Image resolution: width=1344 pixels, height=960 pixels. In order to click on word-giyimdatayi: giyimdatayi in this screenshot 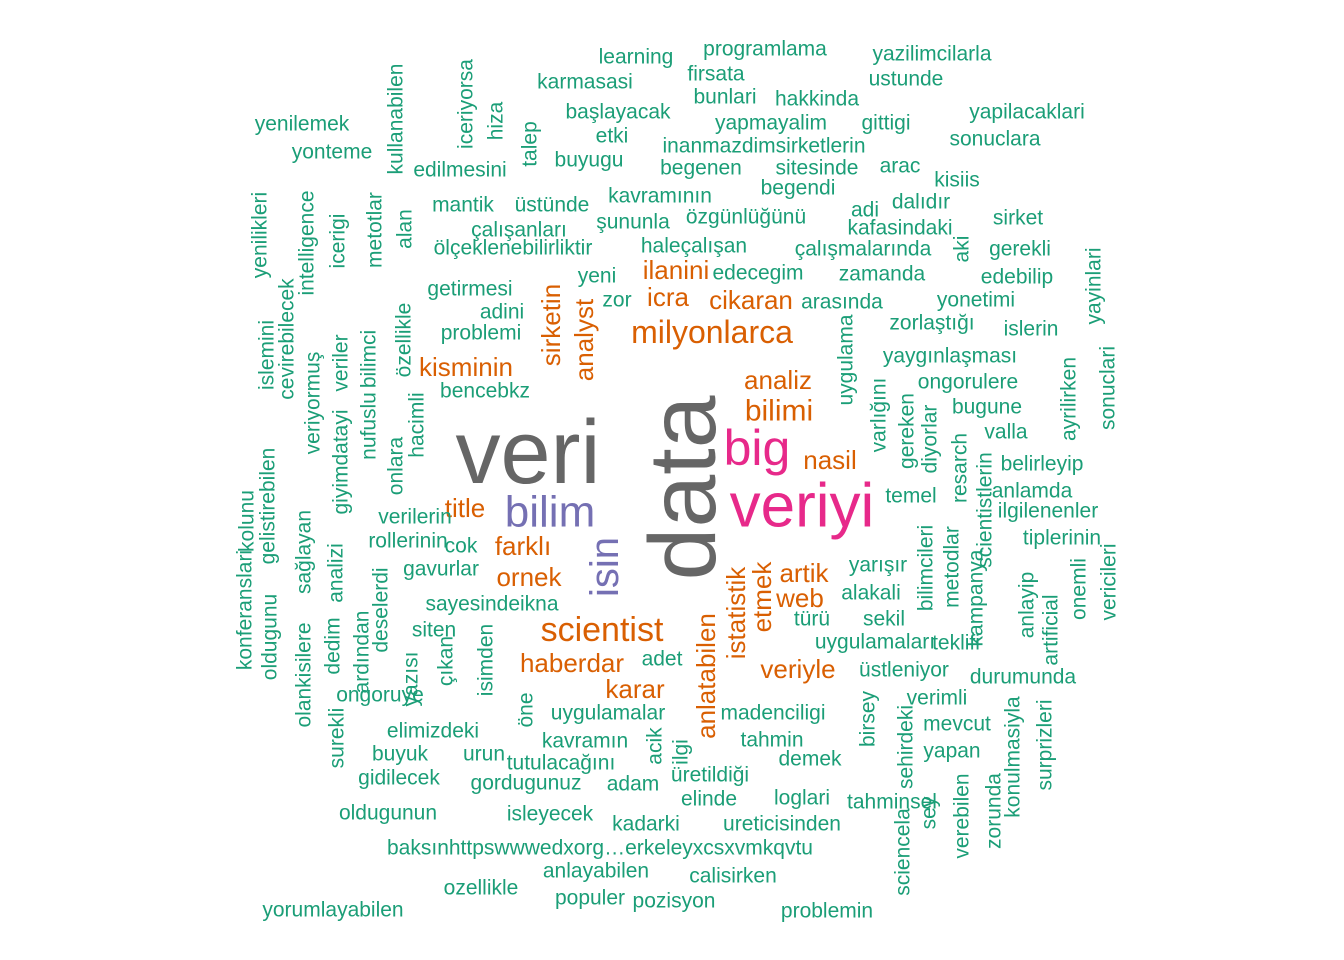, I will do `click(341, 461)`.